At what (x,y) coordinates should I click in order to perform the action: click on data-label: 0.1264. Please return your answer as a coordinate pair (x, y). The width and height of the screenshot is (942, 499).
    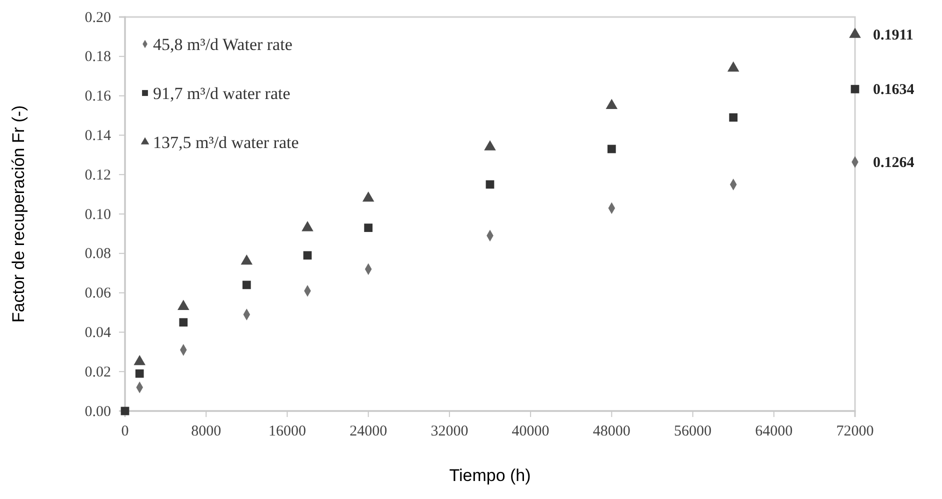
    Looking at the image, I should click on (894, 162).